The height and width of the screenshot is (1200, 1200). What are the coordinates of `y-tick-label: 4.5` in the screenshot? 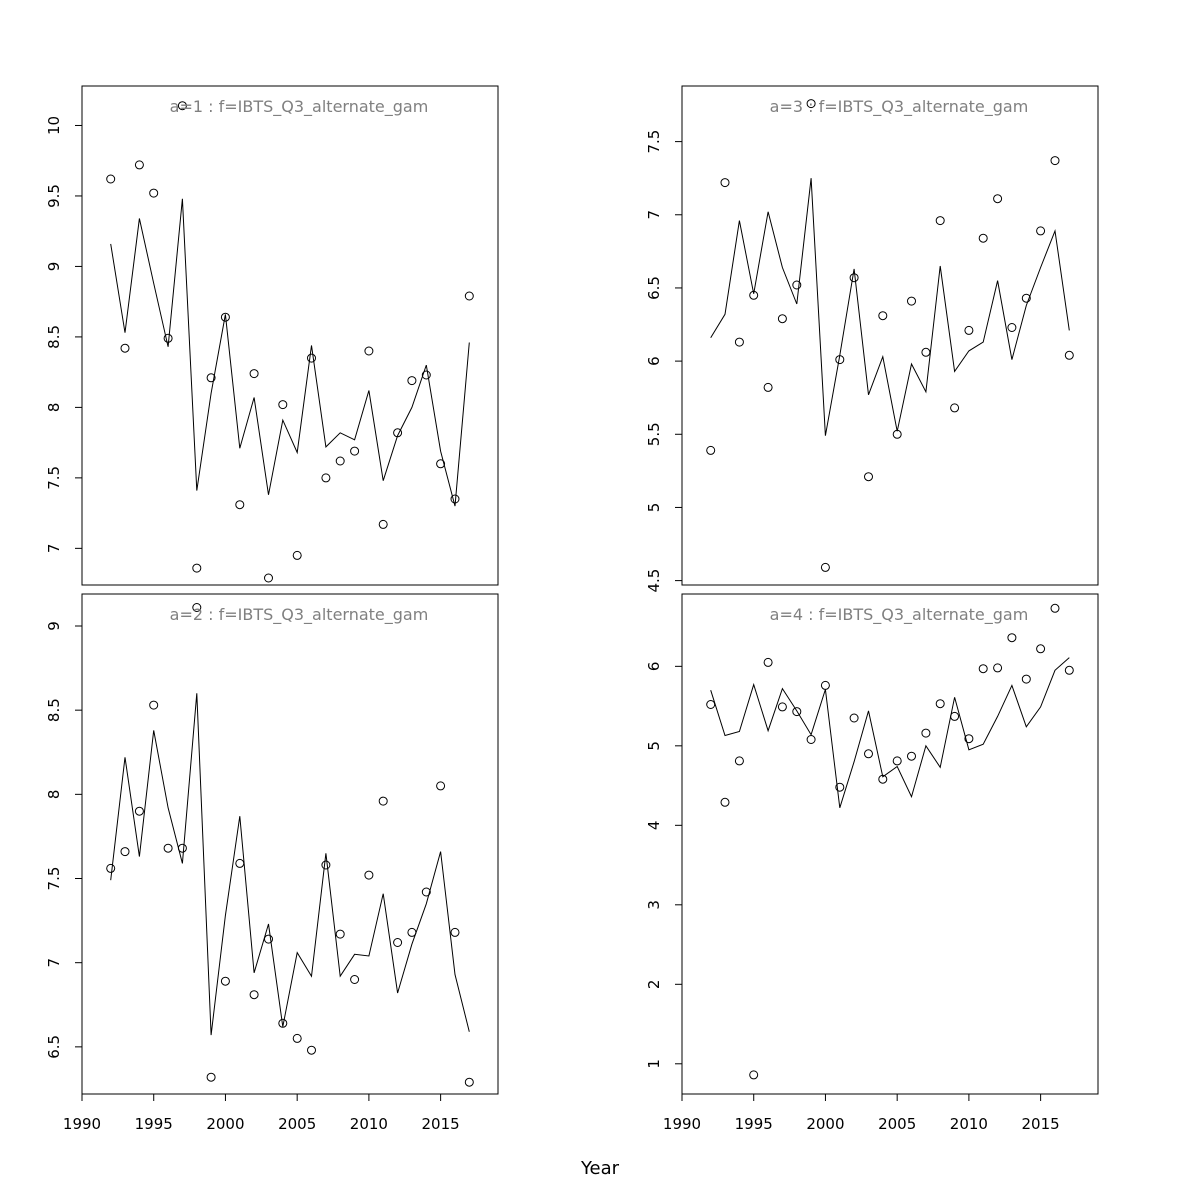 It's located at (654, 581).